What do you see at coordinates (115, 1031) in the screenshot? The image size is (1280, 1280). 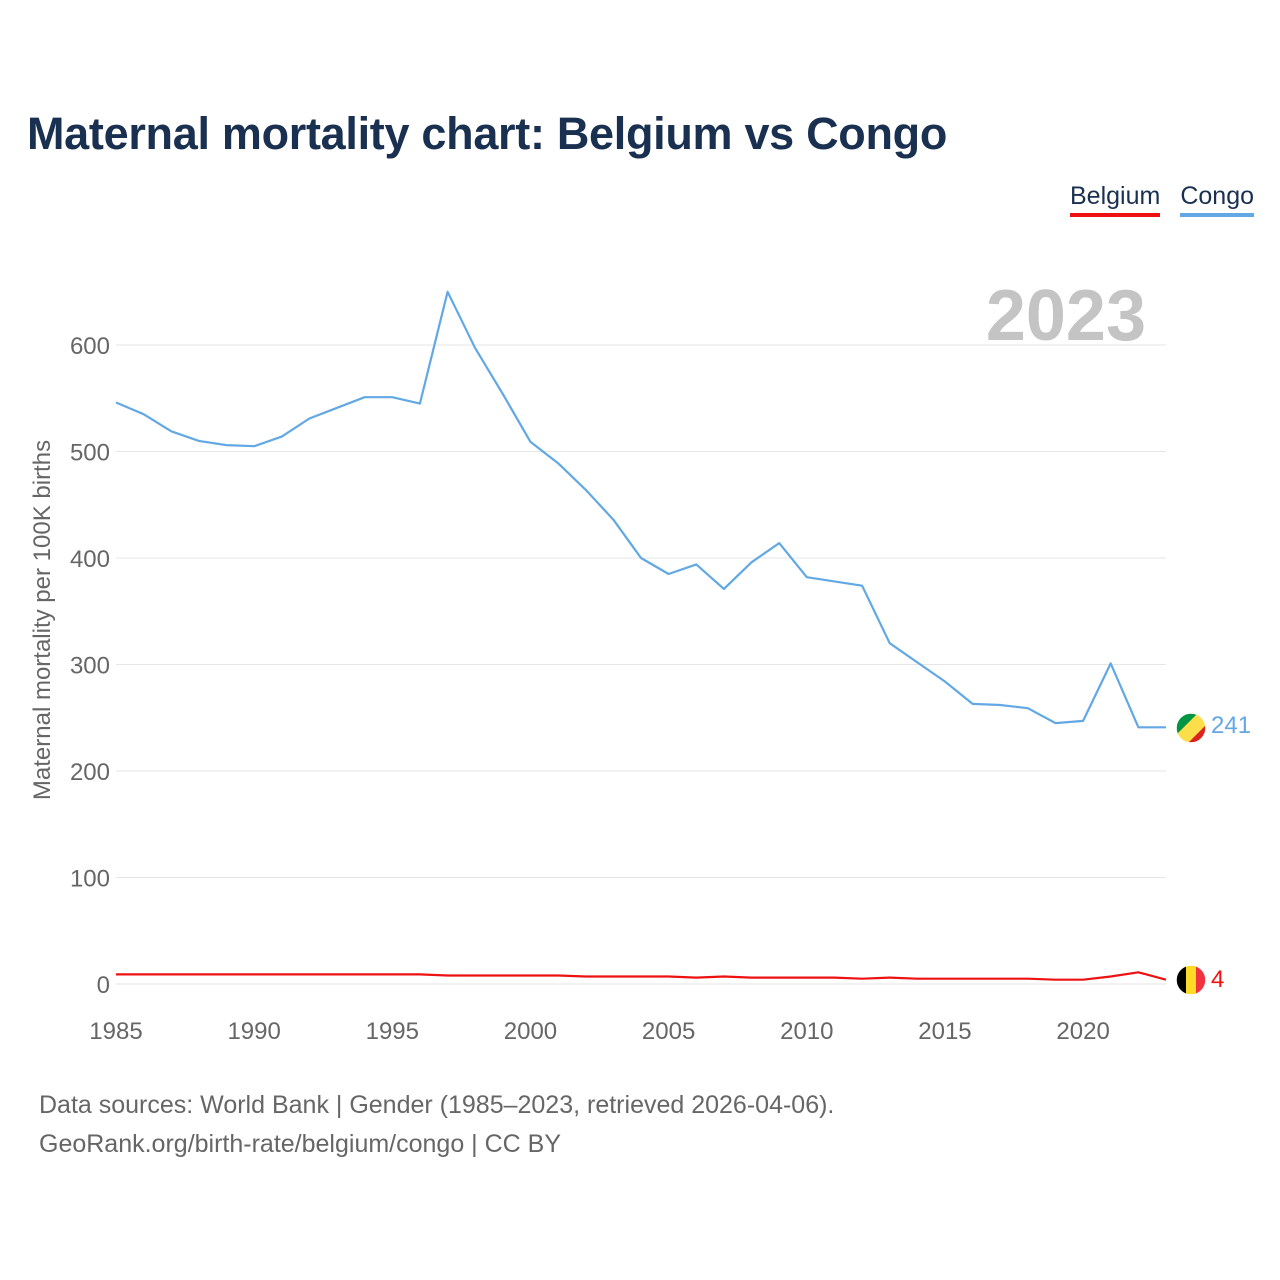 I see `x-tick-label: 1985` at bounding box center [115, 1031].